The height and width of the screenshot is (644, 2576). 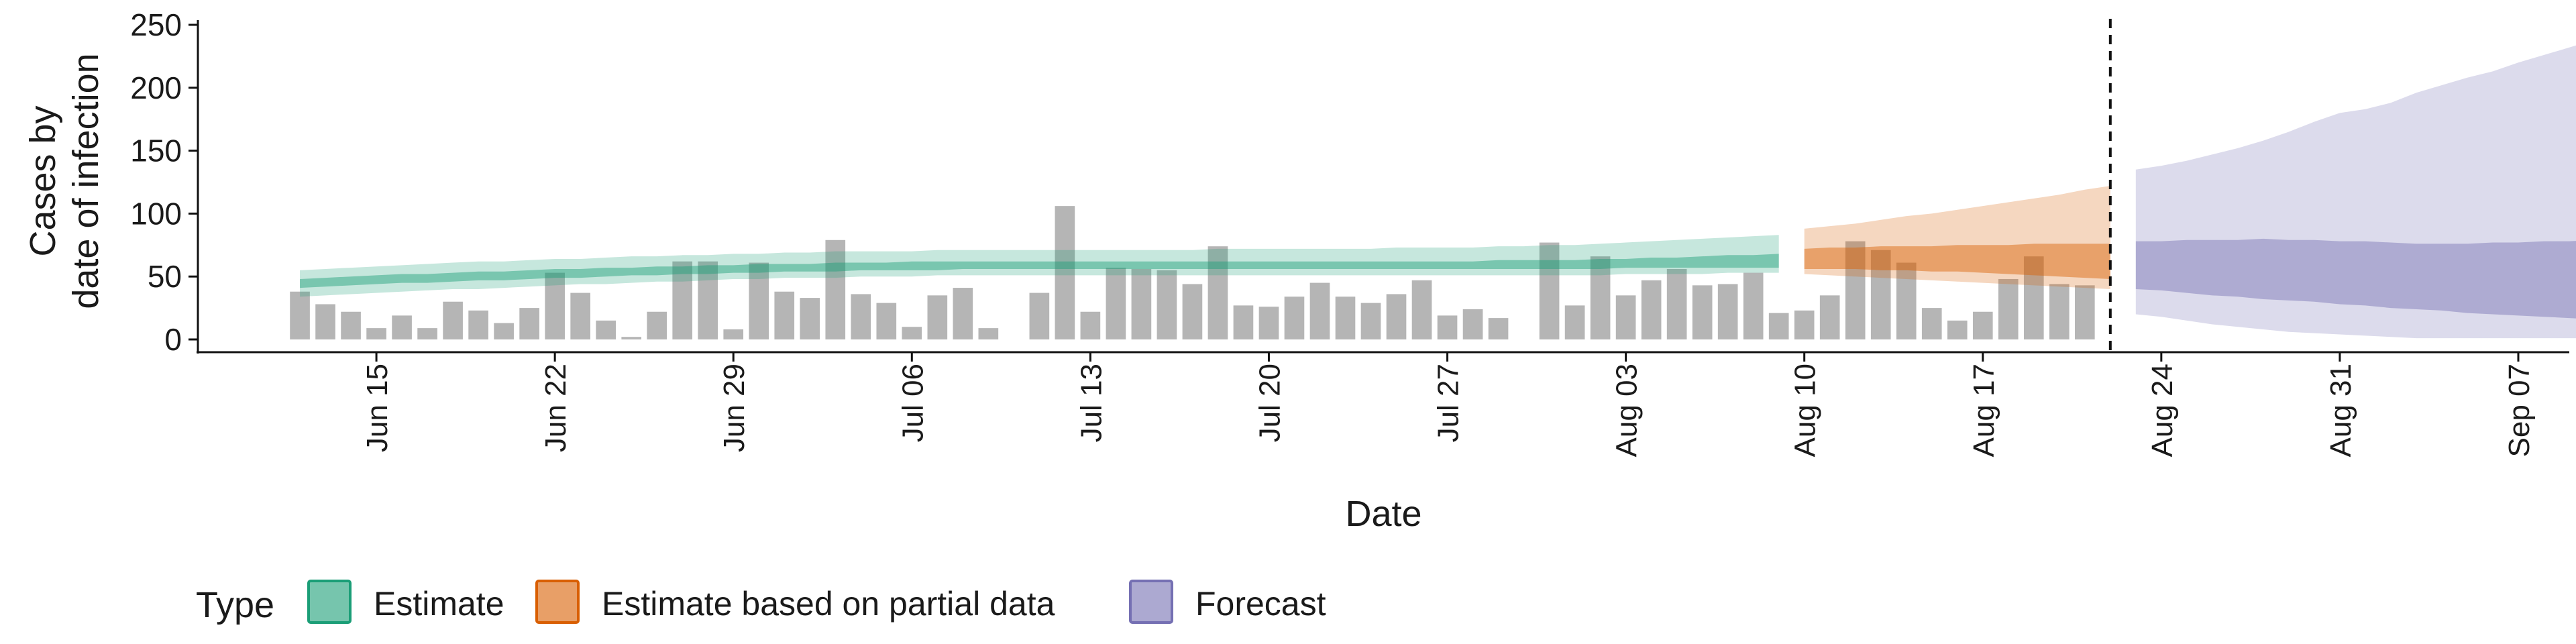 I want to click on y-tick-label: 150, so click(x=156, y=150).